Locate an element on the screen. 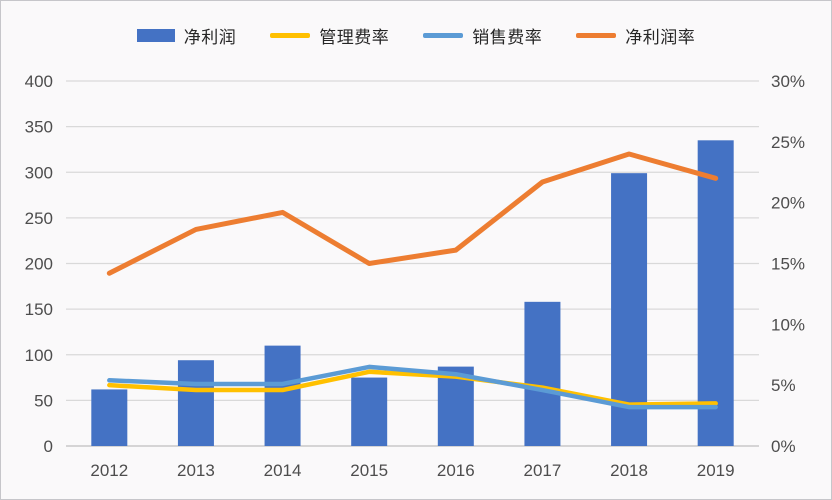  legend-swatch-net-profit-bar-icon is located at coordinates (155, 35).